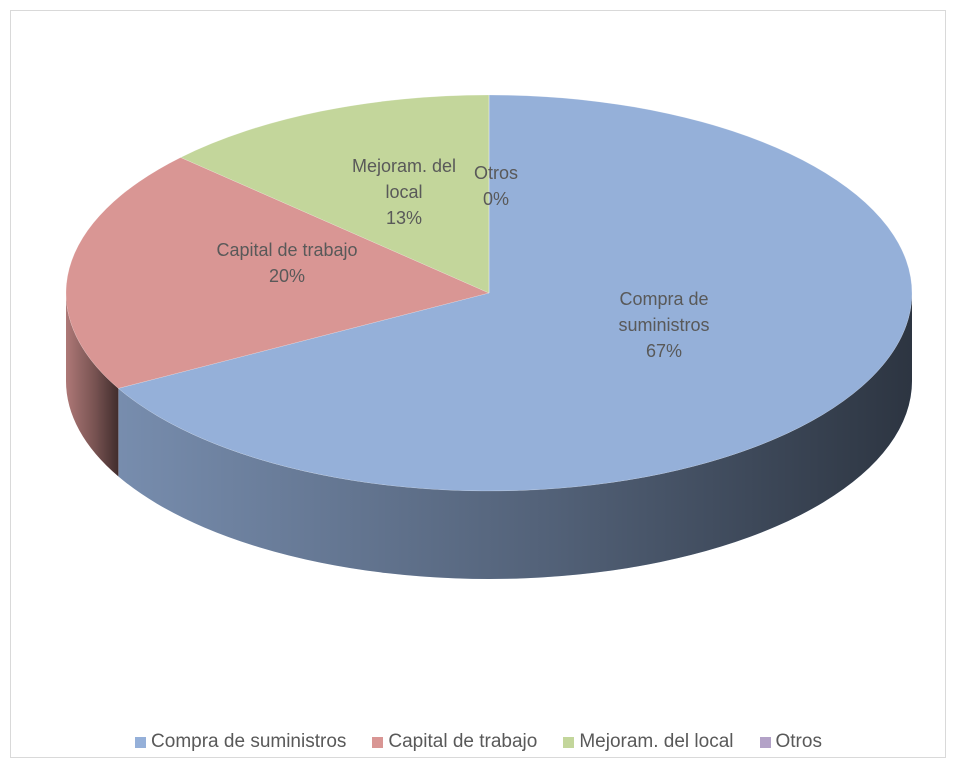  I want to click on legend-label: Compra de suministros, so click(249, 741).